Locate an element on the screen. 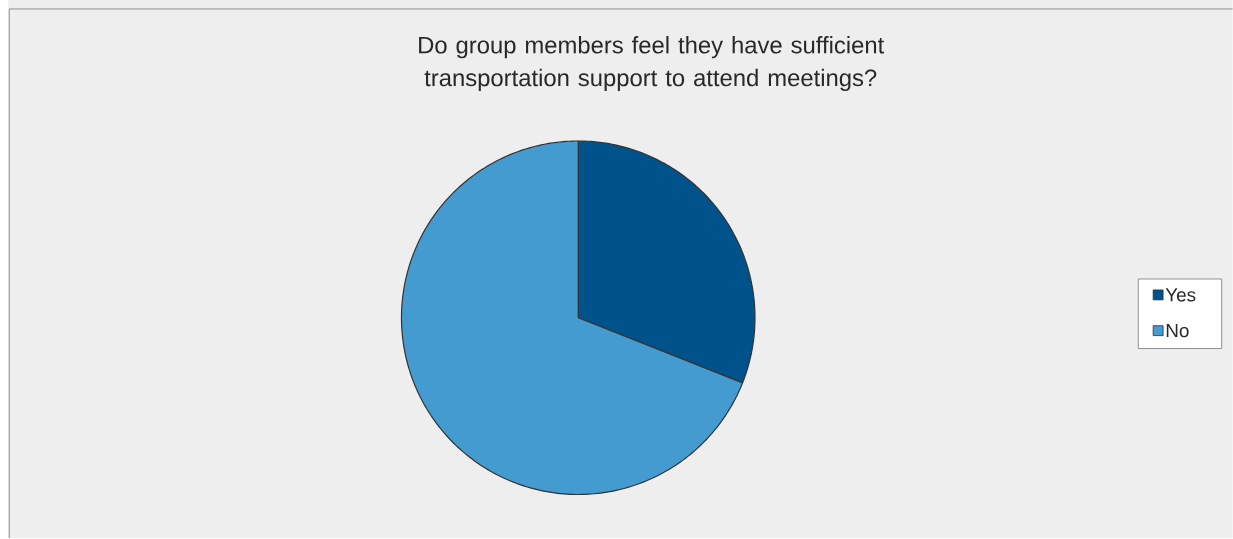 The width and height of the screenshot is (1233, 539). legend-label: No is located at coordinates (1177, 331).